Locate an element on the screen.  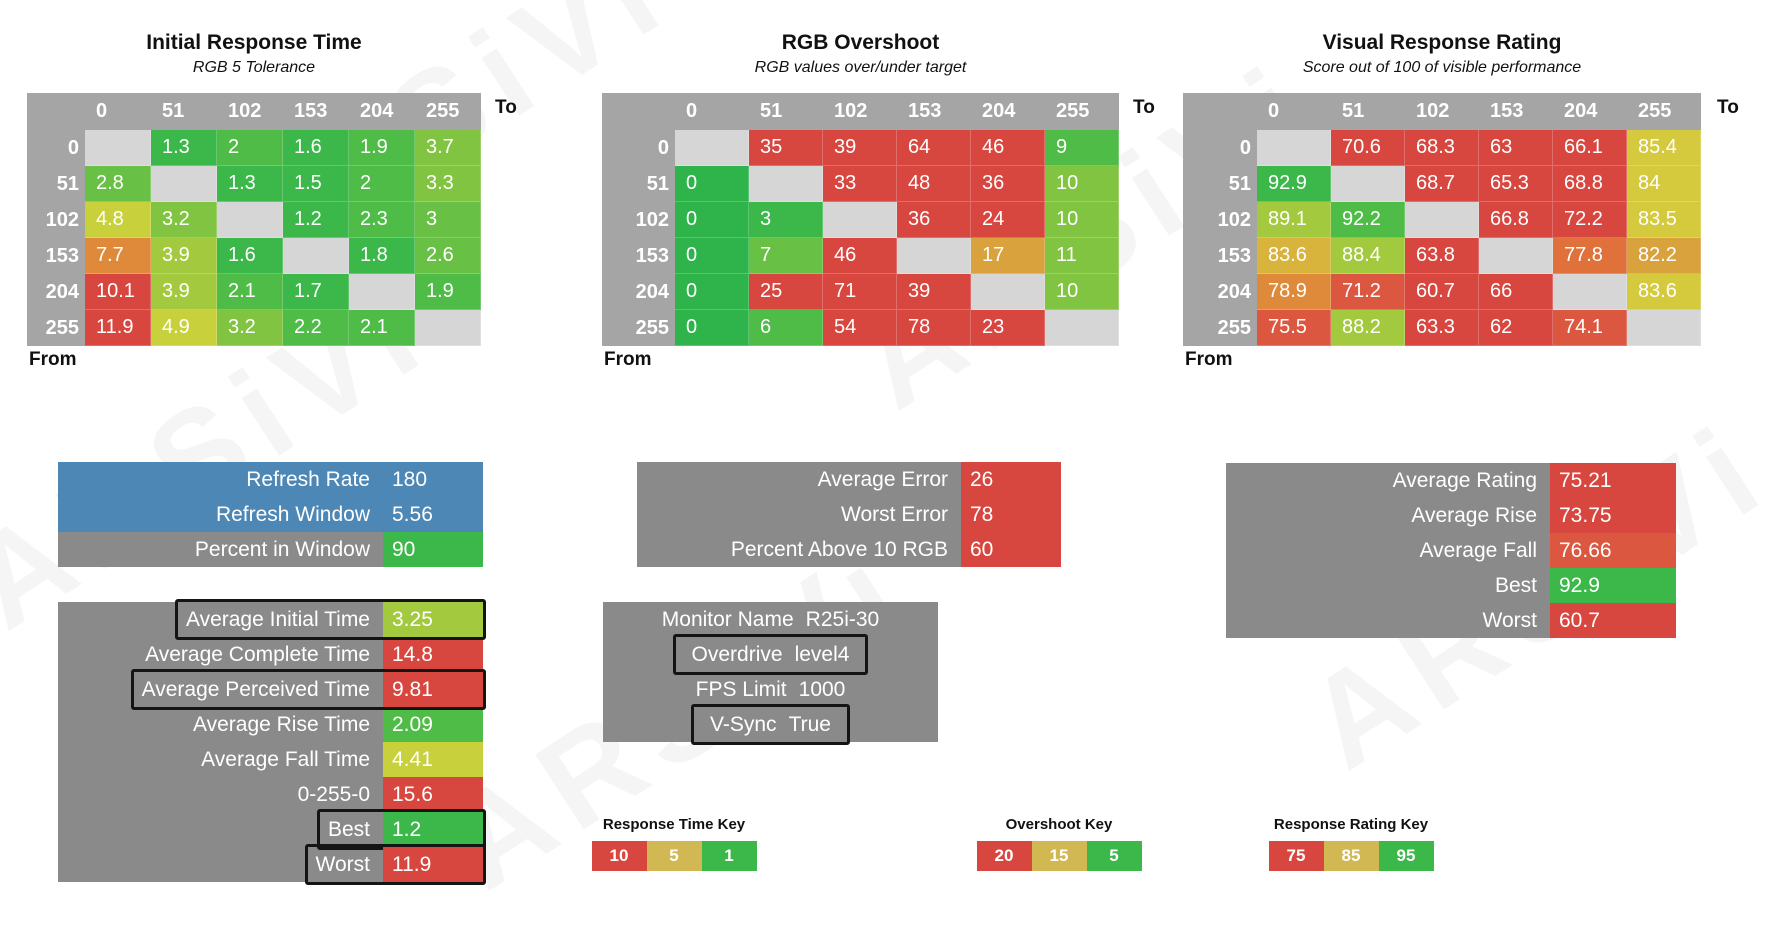
key-cells: 20 15 5 is located at coordinates (1059, 856).